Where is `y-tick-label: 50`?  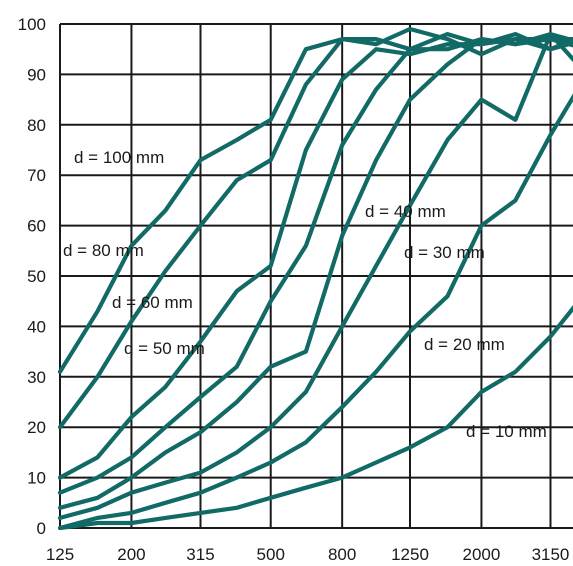
y-tick-label: 50 is located at coordinates (36, 276).